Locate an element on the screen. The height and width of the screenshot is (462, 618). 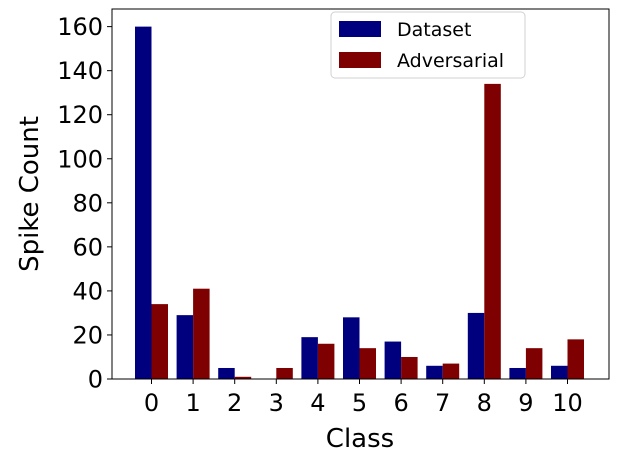
x-tick-label: 3 is located at coordinates (276, 403).